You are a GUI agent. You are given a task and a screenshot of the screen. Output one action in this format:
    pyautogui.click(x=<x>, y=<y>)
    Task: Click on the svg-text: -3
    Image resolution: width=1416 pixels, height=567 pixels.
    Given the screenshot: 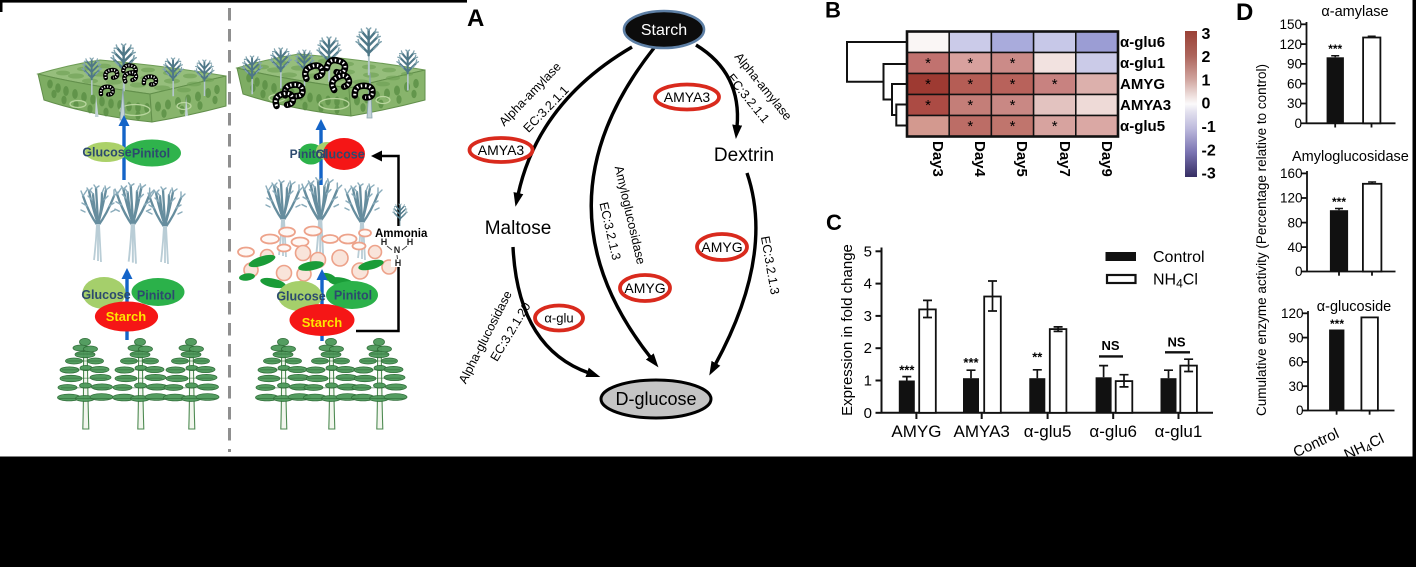 What is the action you would take?
    pyautogui.click(x=1209, y=174)
    